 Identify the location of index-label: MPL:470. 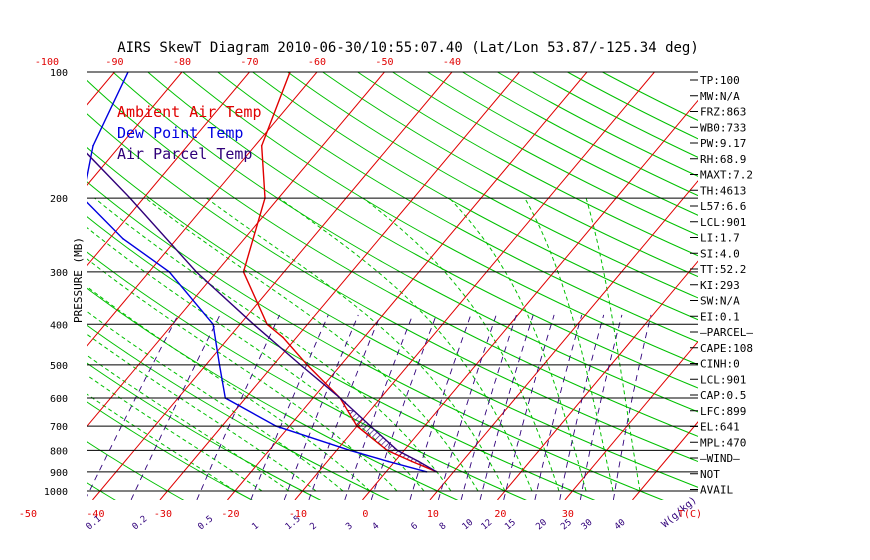
(723, 442).